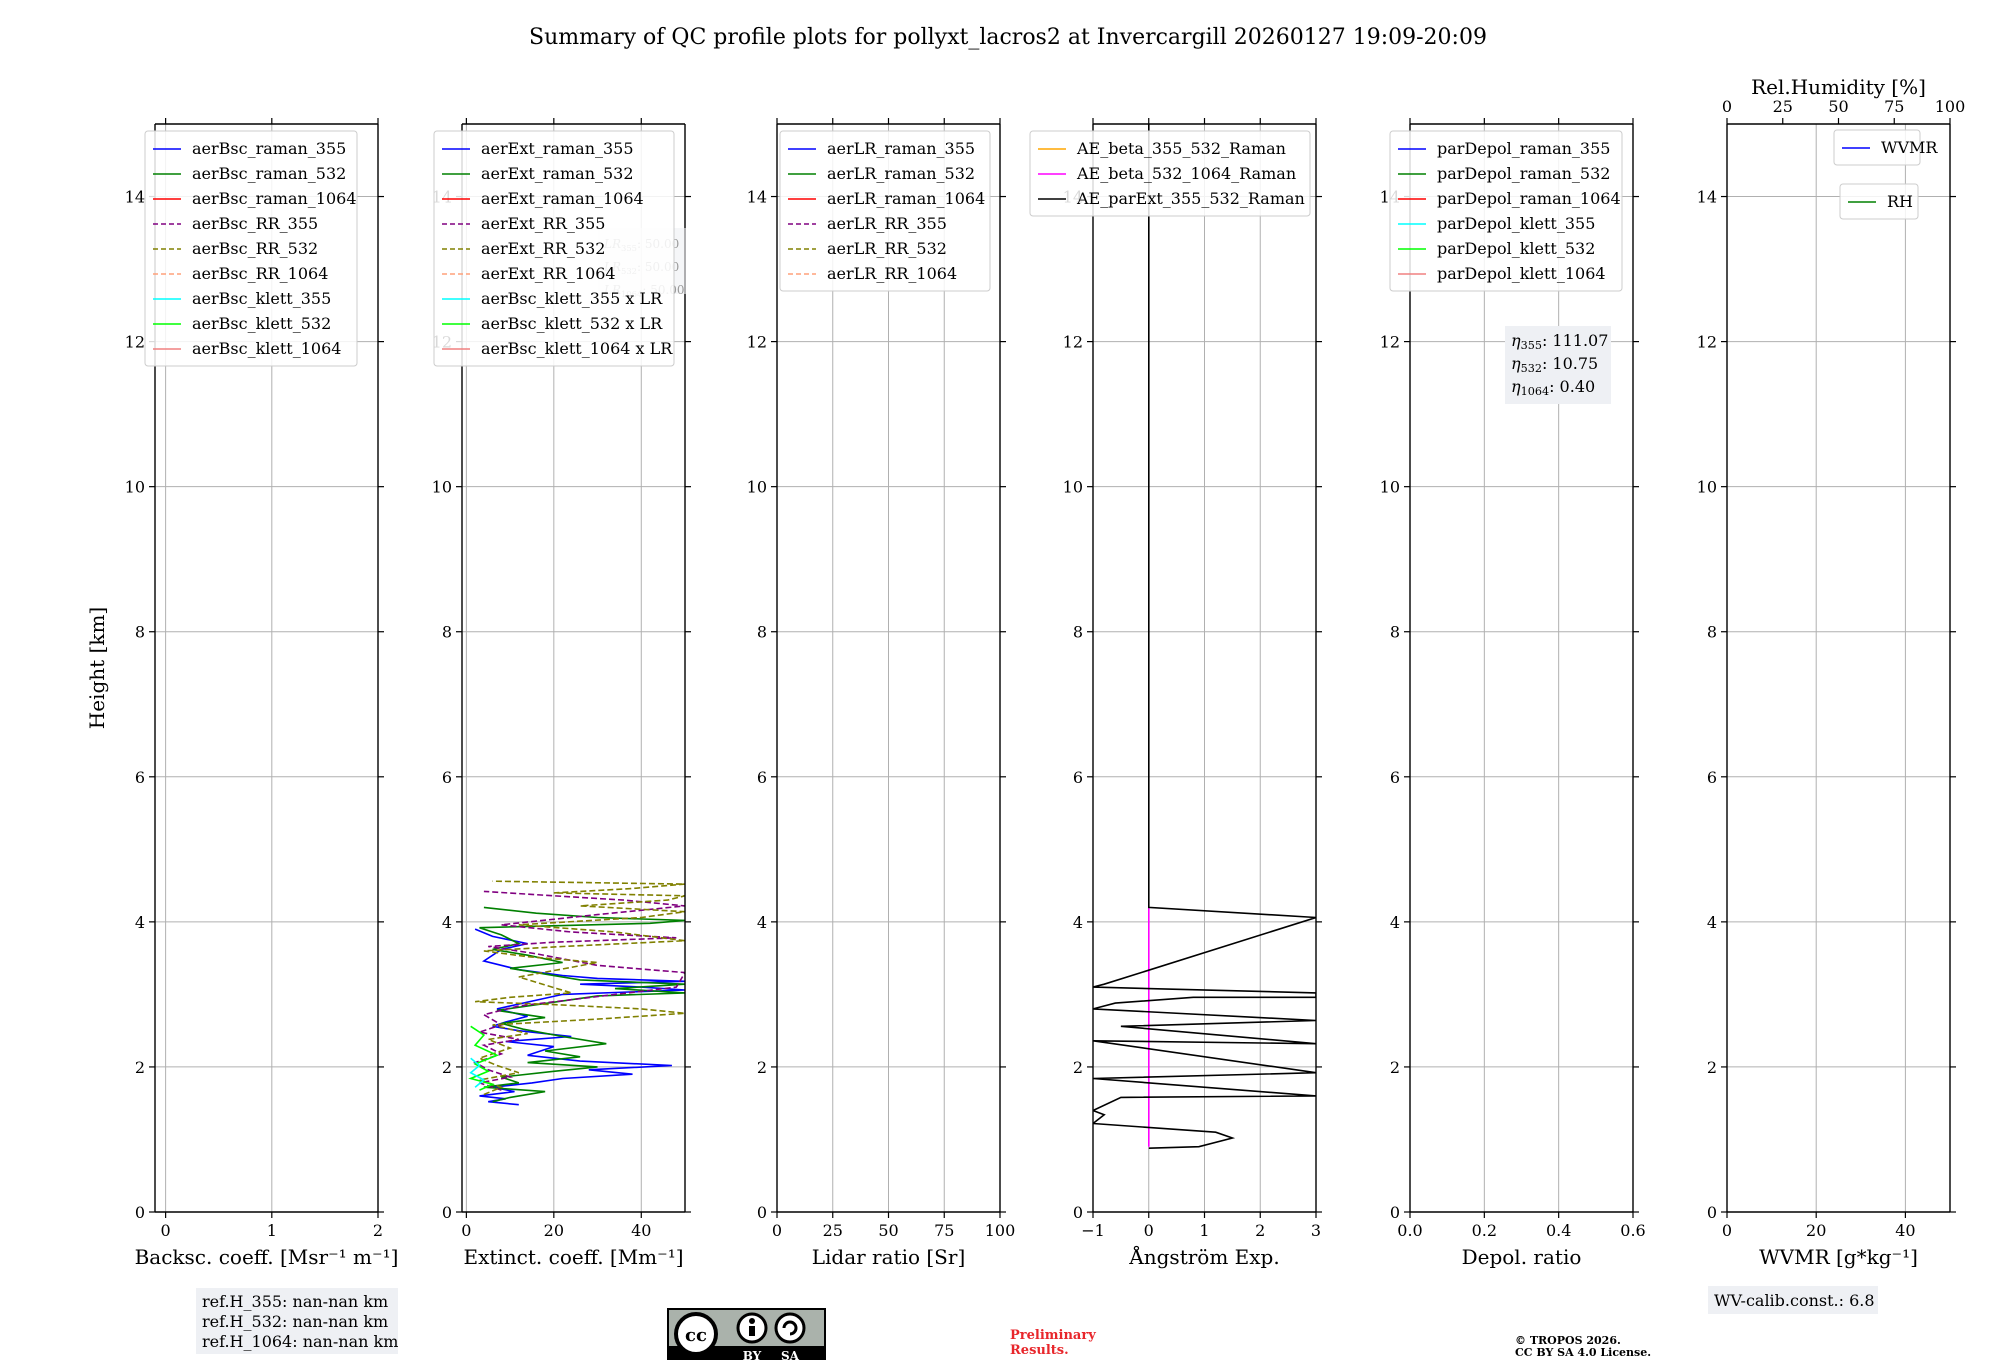 This screenshot has height=1360, width=2000. I want to click on series-aerbsc-klett-355-x-lr, so click(477, 1072).